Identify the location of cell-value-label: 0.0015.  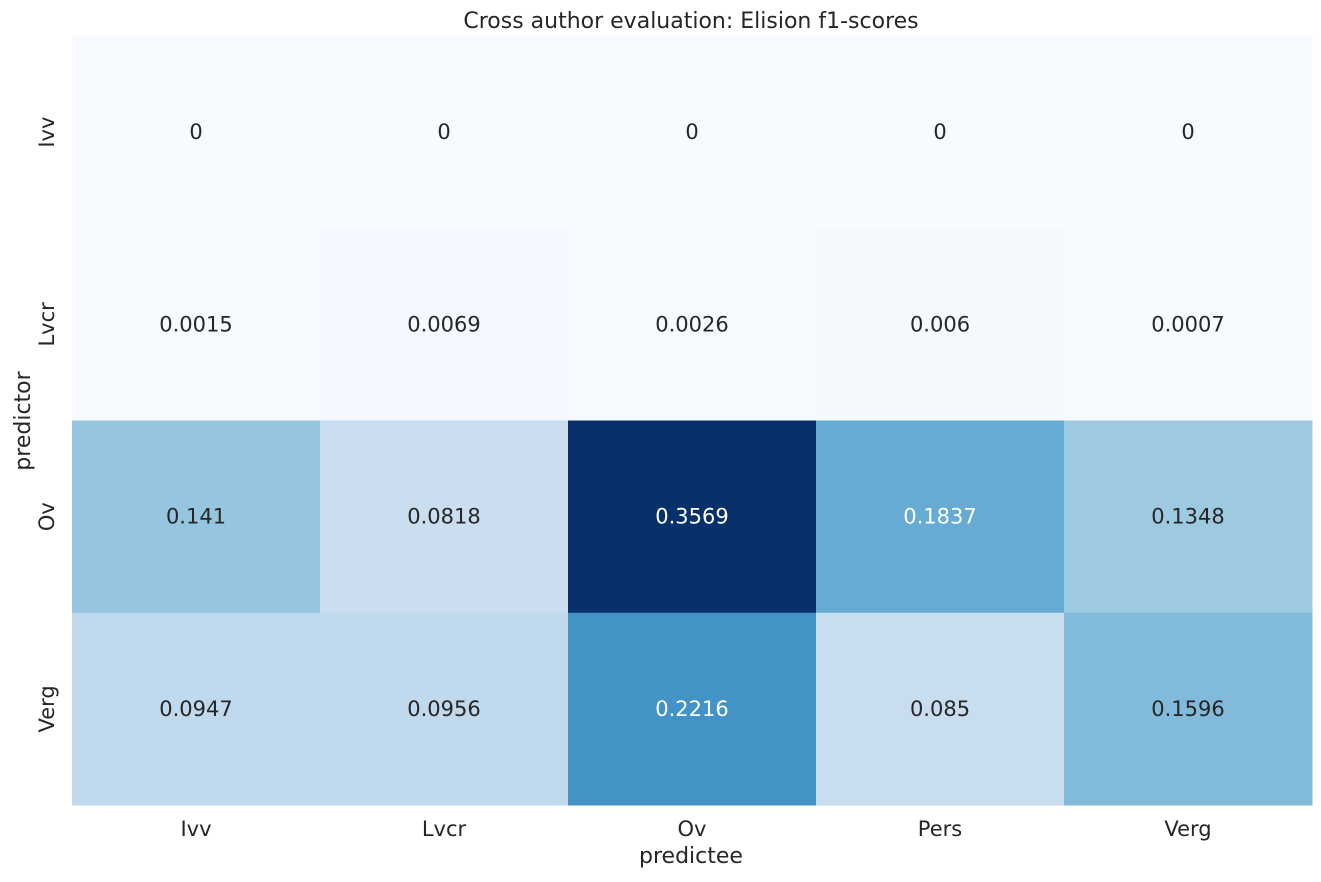
(195, 324).